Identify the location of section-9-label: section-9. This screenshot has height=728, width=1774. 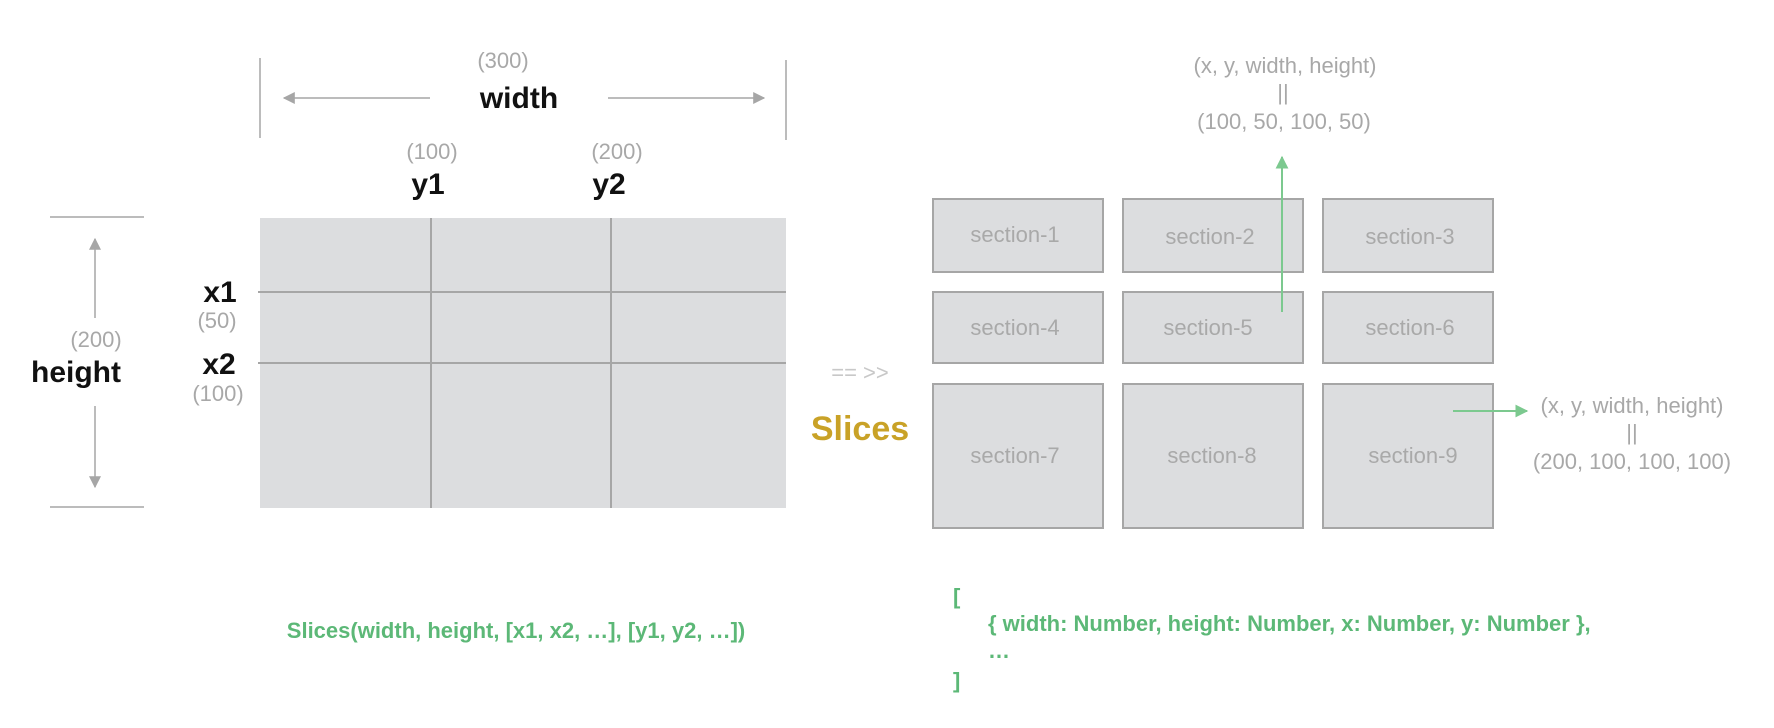
(1412, 455).